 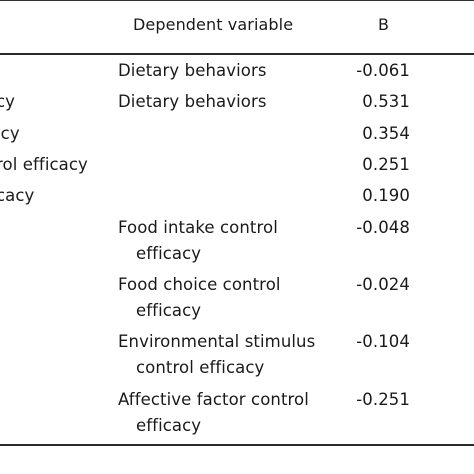 What do you see at coordinates (237, 445) in the screenshot?
I see `table-bottom-rule` at bounding box center [237, 445].